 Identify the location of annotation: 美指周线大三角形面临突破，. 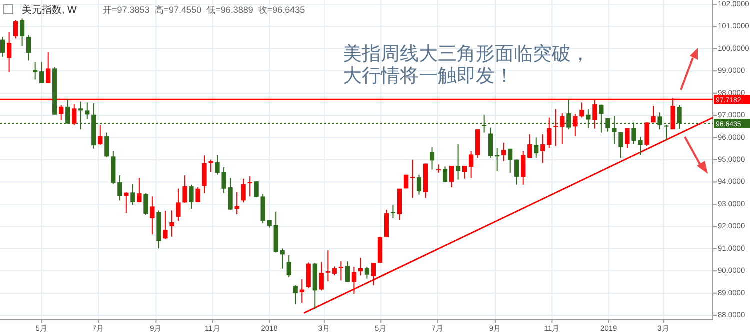
(466, 54).